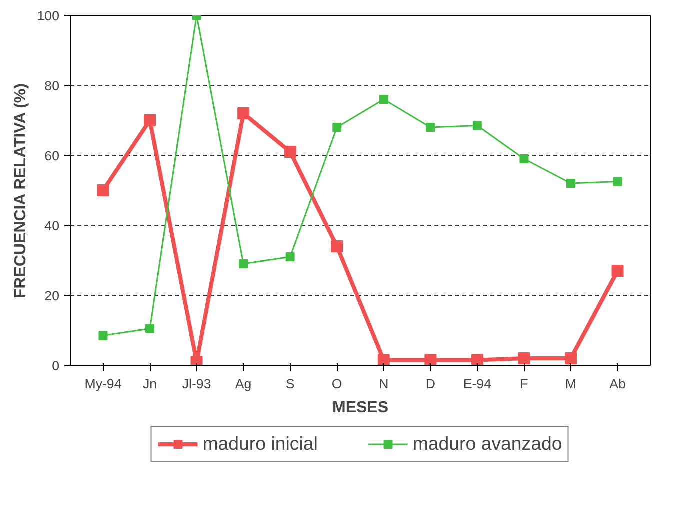 The image size is (685, 531). I want to click on x-tick-label: Jl-93, so click(197, 384).